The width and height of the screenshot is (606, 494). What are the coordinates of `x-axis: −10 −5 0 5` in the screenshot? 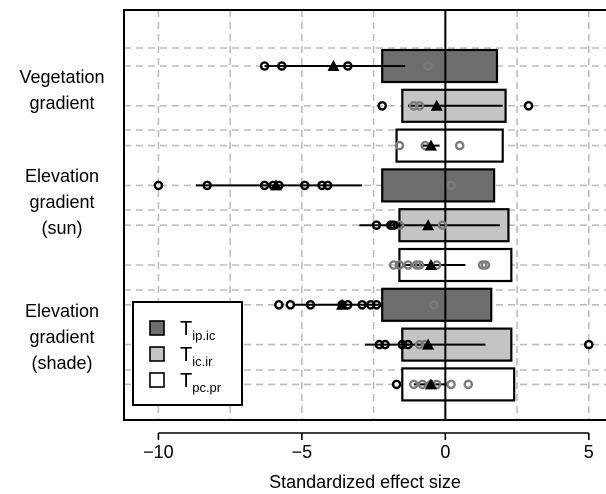 It's located at (368, 447).